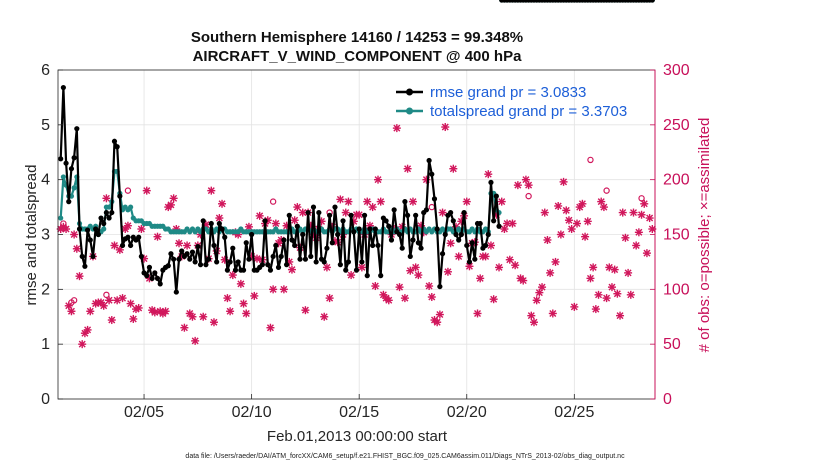 This screenshot has width=830, height=470. Describe the element at coordinates (357, 436) in the screenshot. I see `x-axis-label: Feb.01,2013 00:00:00 start` at that location.